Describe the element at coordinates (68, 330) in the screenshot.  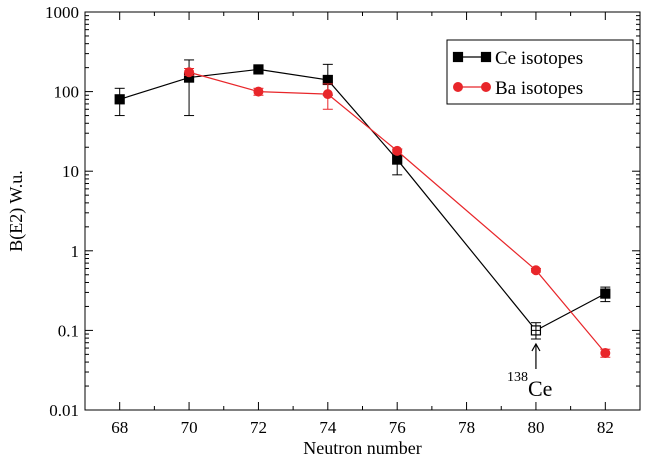
I see `y-tick-label: 0.1` at that location.